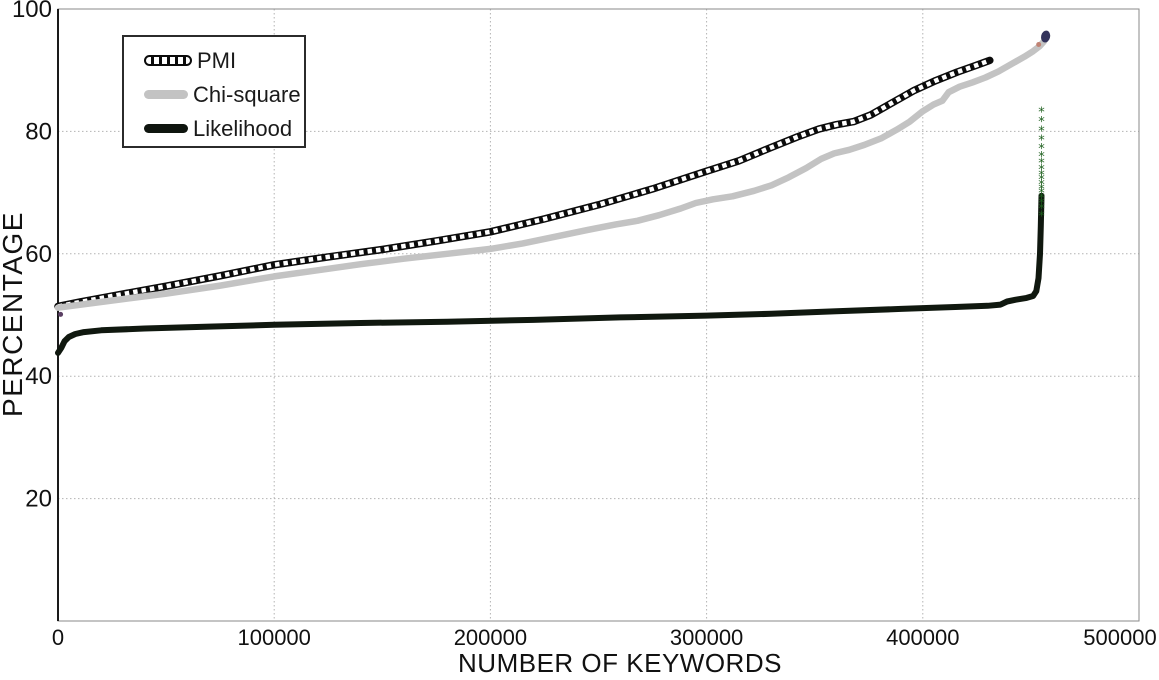 The height and width of the screenshot is (680, 1159). What do you see at coordinates (243, 128) in the screenshot?
I see `legend-label-likelihood: Likelihood` at bounding box center [243, 128].